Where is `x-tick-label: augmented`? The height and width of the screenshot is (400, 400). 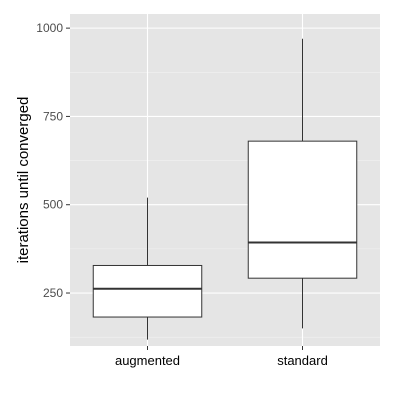
x-tick-label: augmented is located at coordinates (147, 360).